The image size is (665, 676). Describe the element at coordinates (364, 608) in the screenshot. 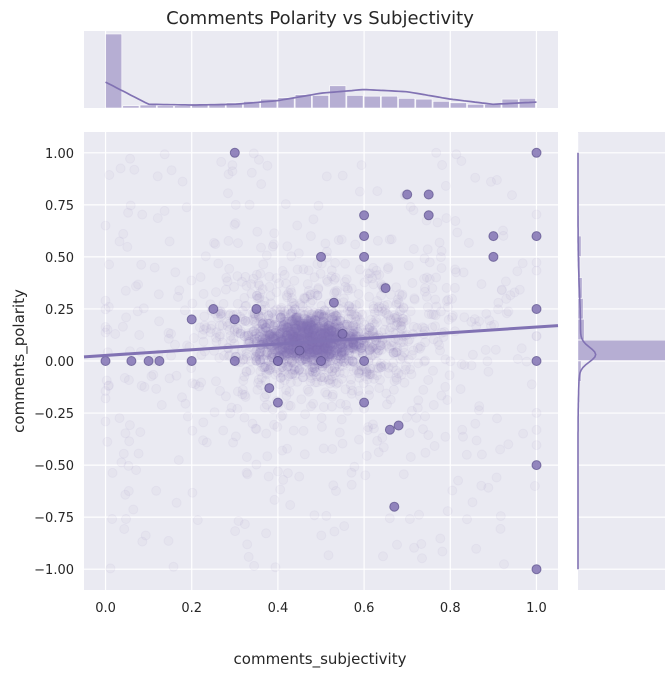

I see `x-tick-label: 0.6` at that location.